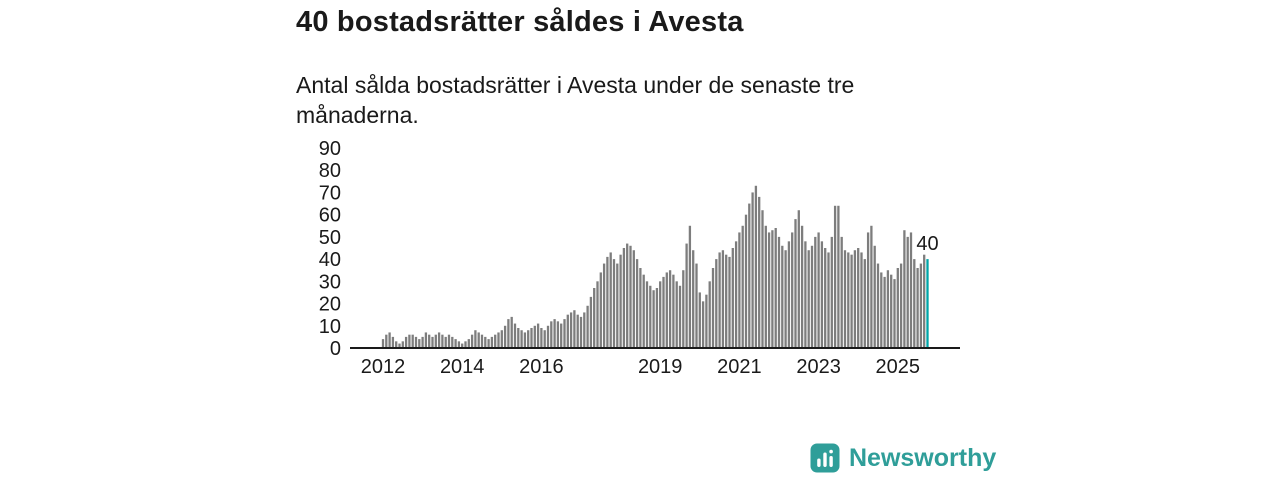 The image size is (1280, 480). I want to click on y-tick-label: 40, so click(330, 260).